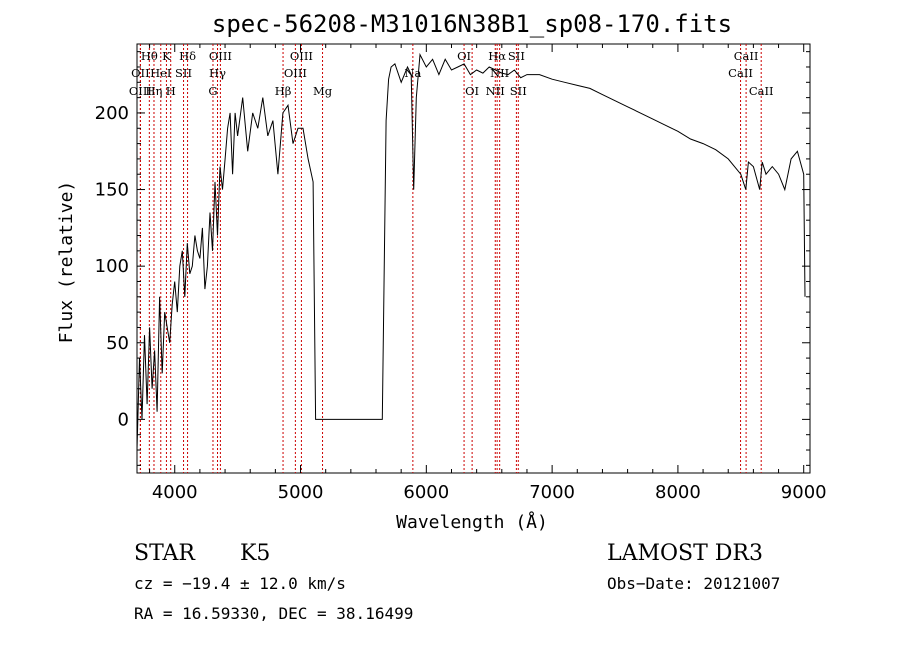 The width and height of the screenshot is (900, 649). Describe the element at coordinates (166, 56) in the screenshot. I see `line-marker-label: K` at that location.